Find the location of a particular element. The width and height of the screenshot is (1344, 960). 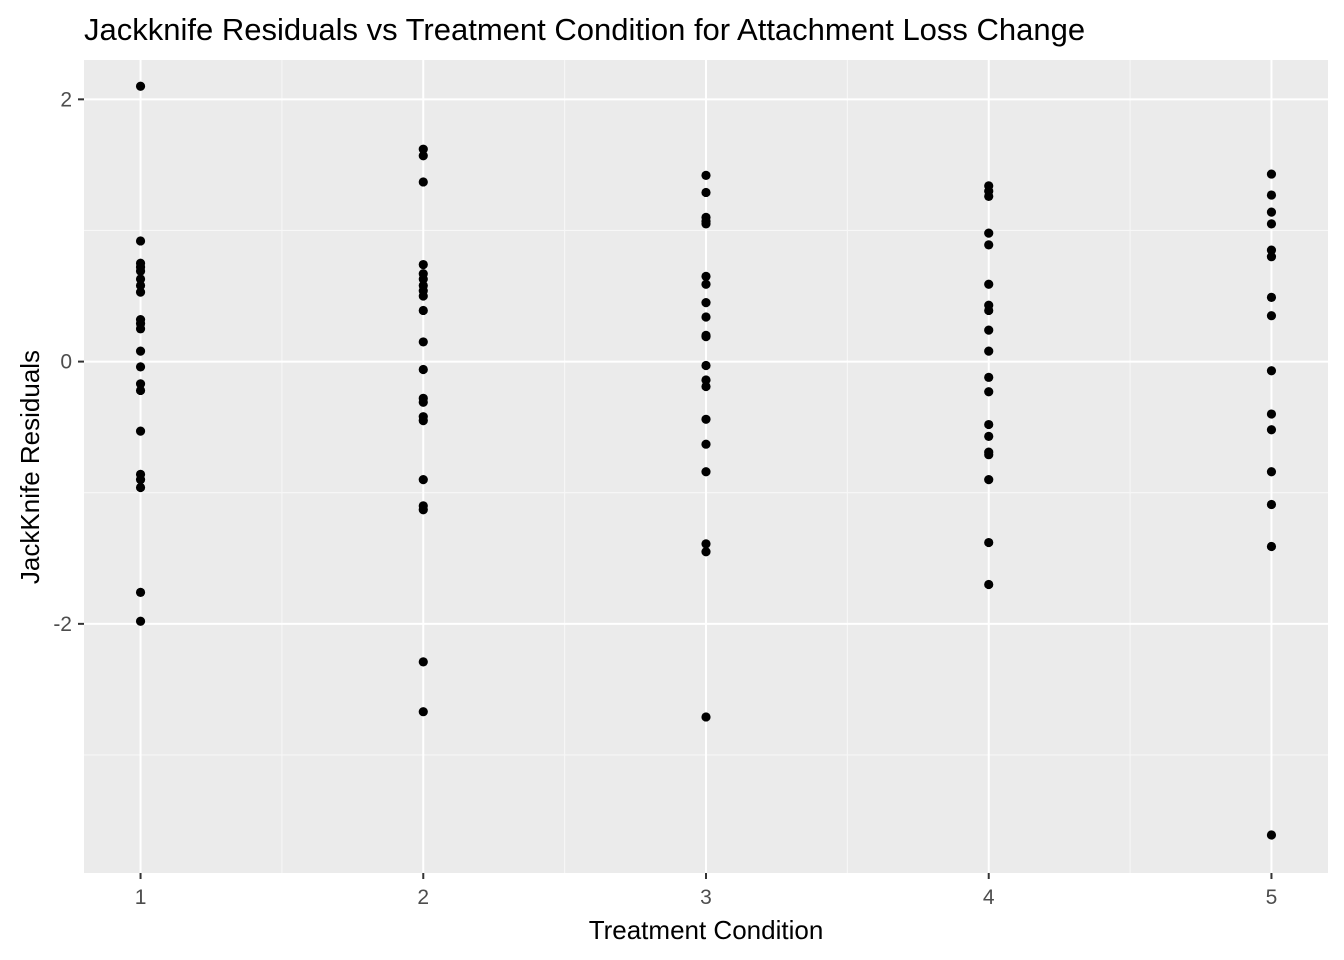

x-tick-label: 3 is located at coordinates (706, 897).